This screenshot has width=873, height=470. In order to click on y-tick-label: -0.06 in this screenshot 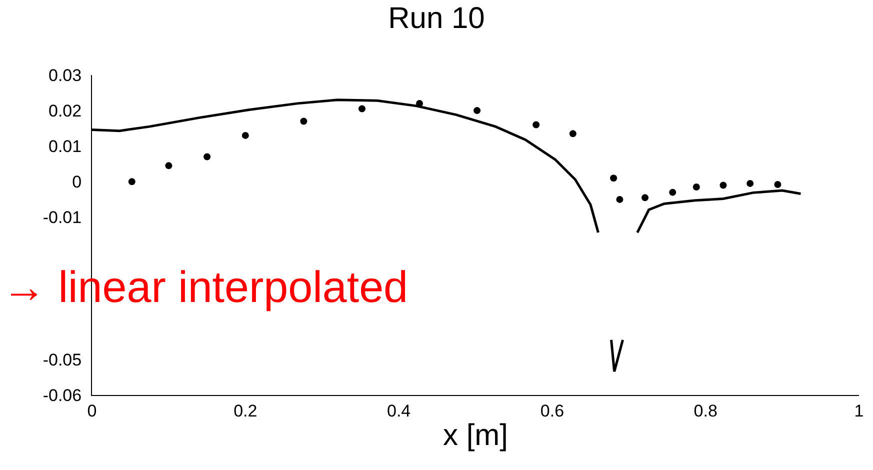, I will do `click(62, 395)`.